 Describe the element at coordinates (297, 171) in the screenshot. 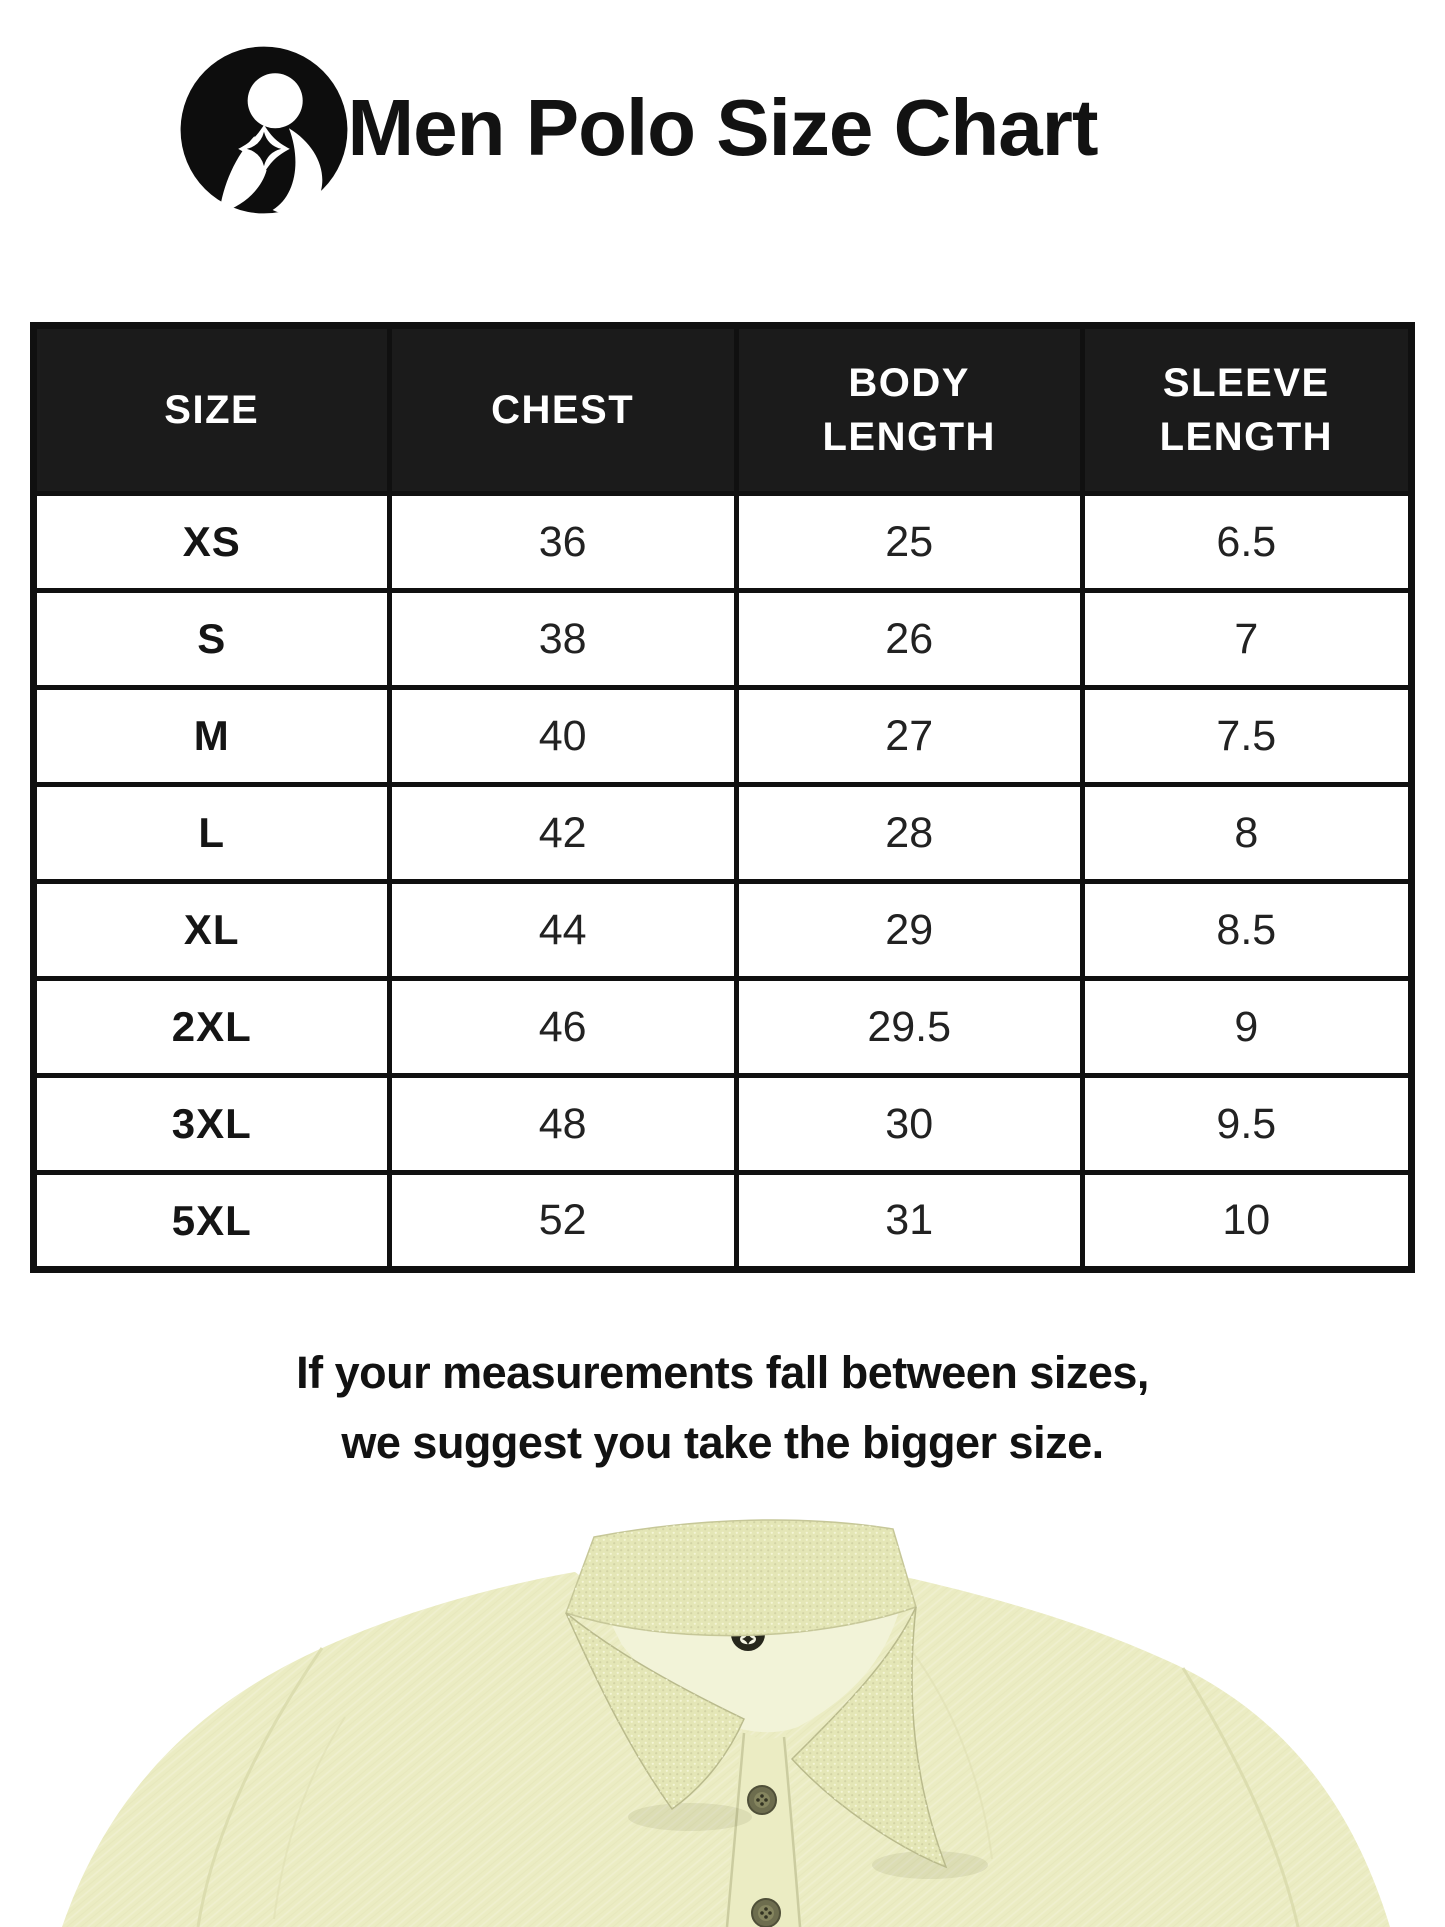

I see `logo-right-arm` at that location.